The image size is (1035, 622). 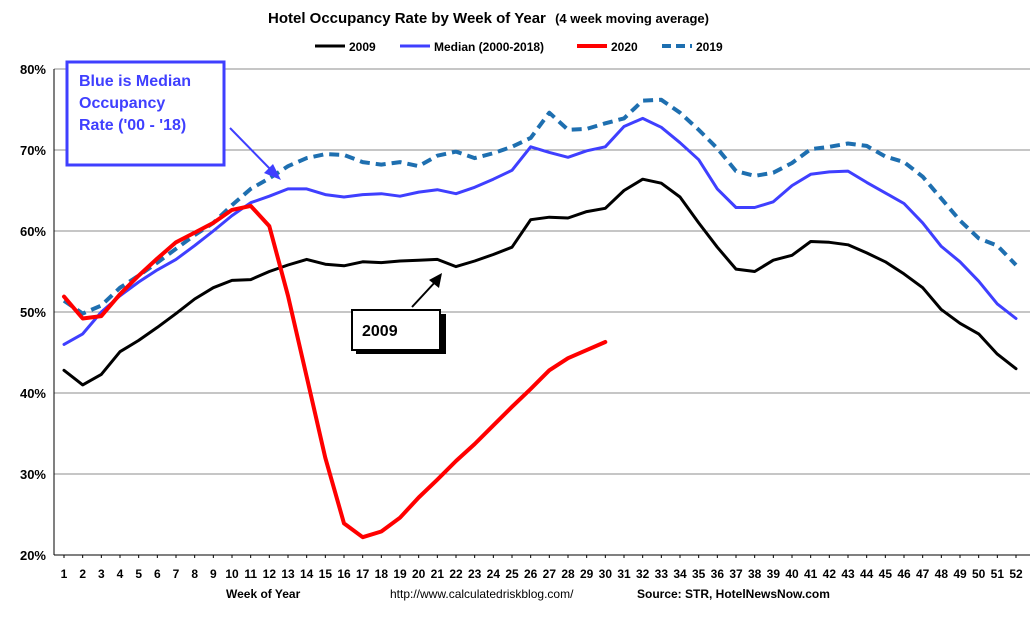 I want to click on legend-label-2020: 2020, so click(x=624, y=47).